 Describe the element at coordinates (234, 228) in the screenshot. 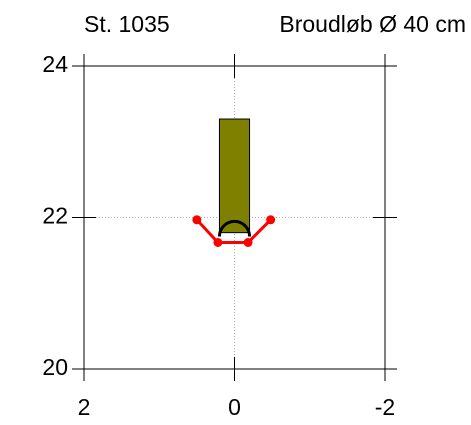

I see `pipe` at that location.